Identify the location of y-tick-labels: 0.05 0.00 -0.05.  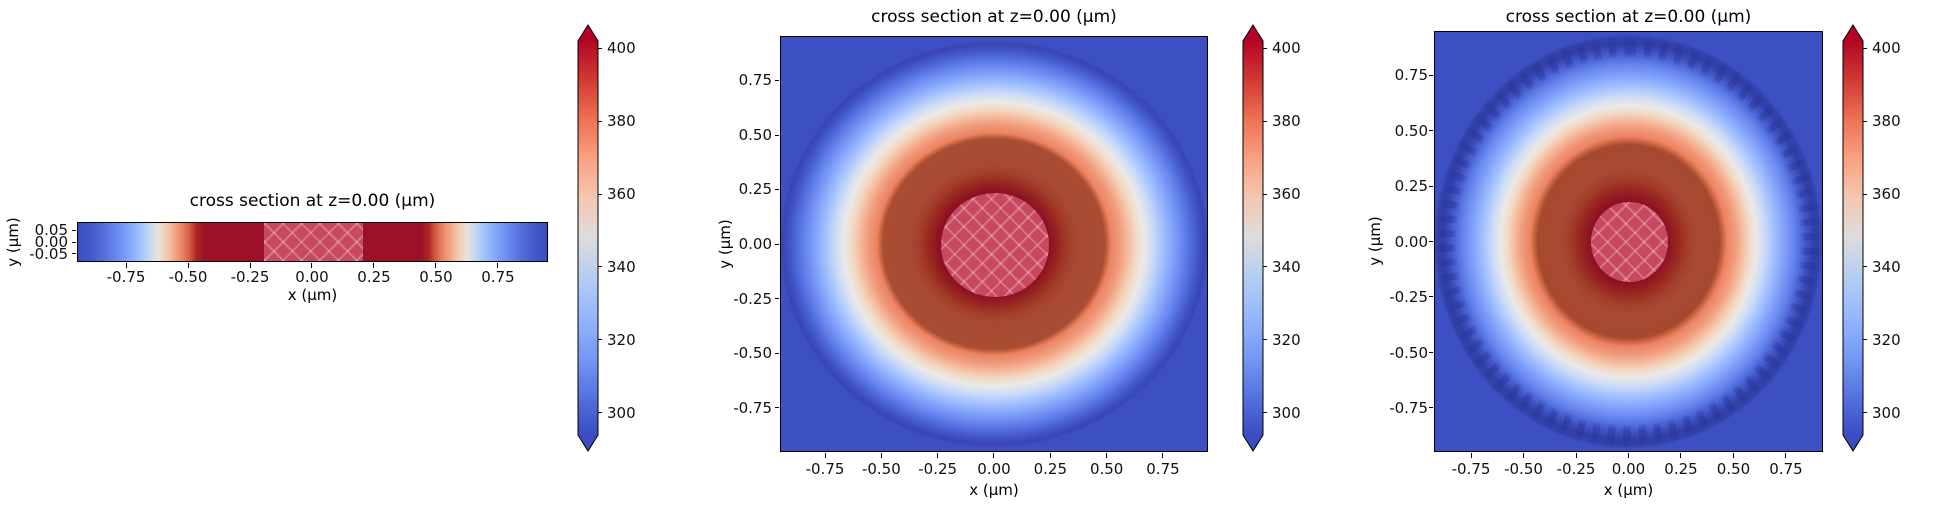
(48, 242).